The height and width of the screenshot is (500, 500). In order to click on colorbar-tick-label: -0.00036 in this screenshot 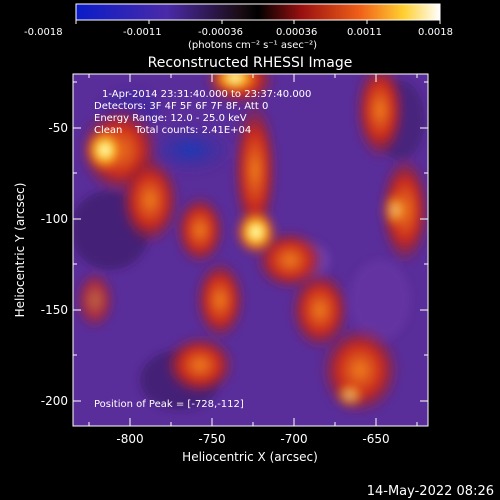, I will do `click(220, 32)`.